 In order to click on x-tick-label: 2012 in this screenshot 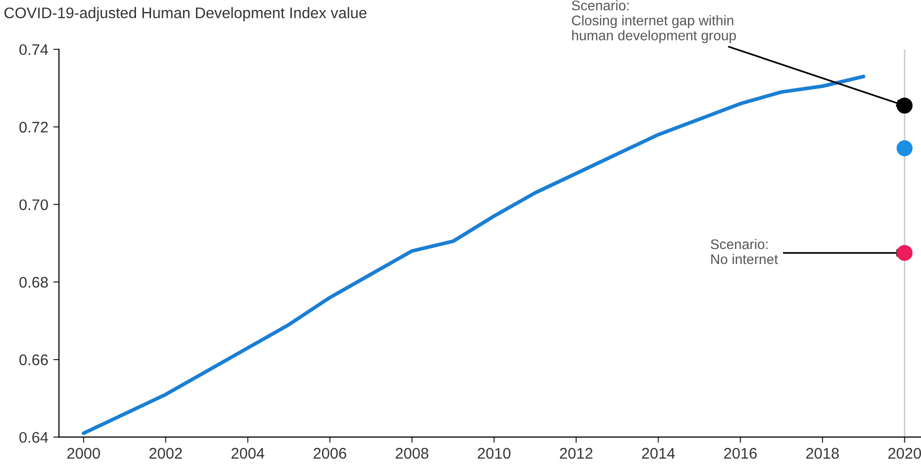, I will do `click(576, 453)`.